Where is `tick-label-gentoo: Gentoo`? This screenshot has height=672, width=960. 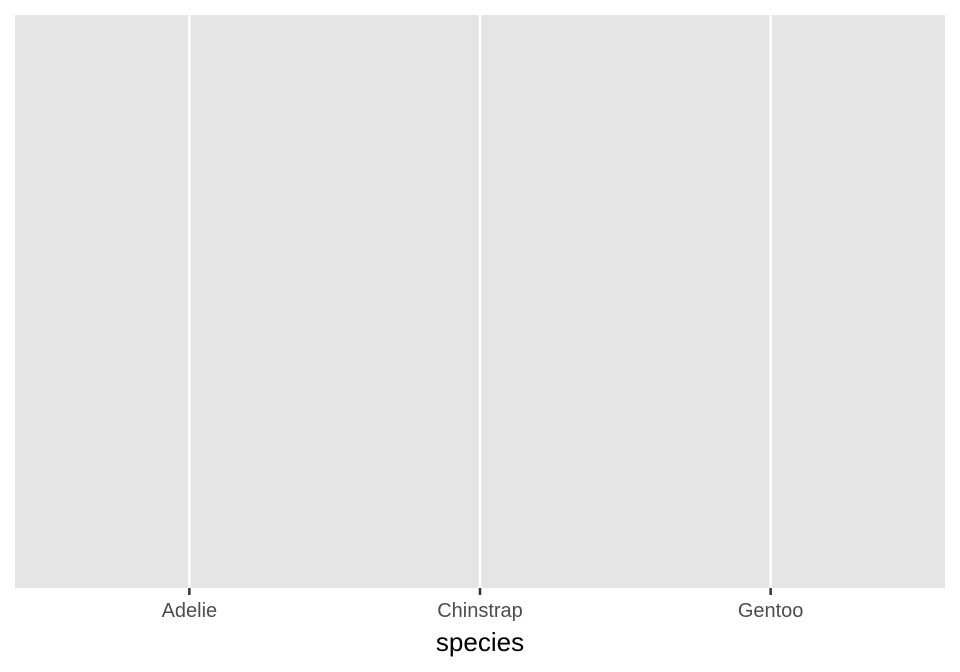 tick-label-gentoo: Gentoo is located at coordinates (771, 611).